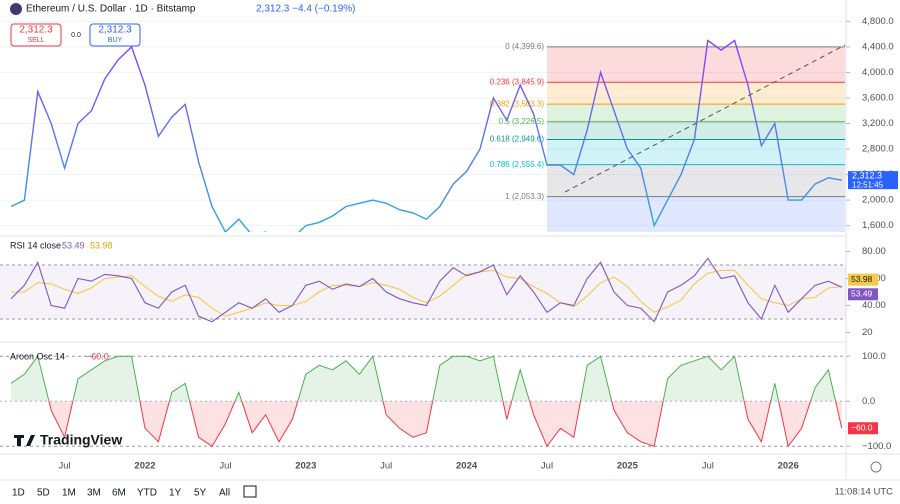 This screenshot has width=900, height=504. What do you see at coordinates (43, 493) in the screenshot?
I see `range-button: 5D` at bounding box center [43, 493].